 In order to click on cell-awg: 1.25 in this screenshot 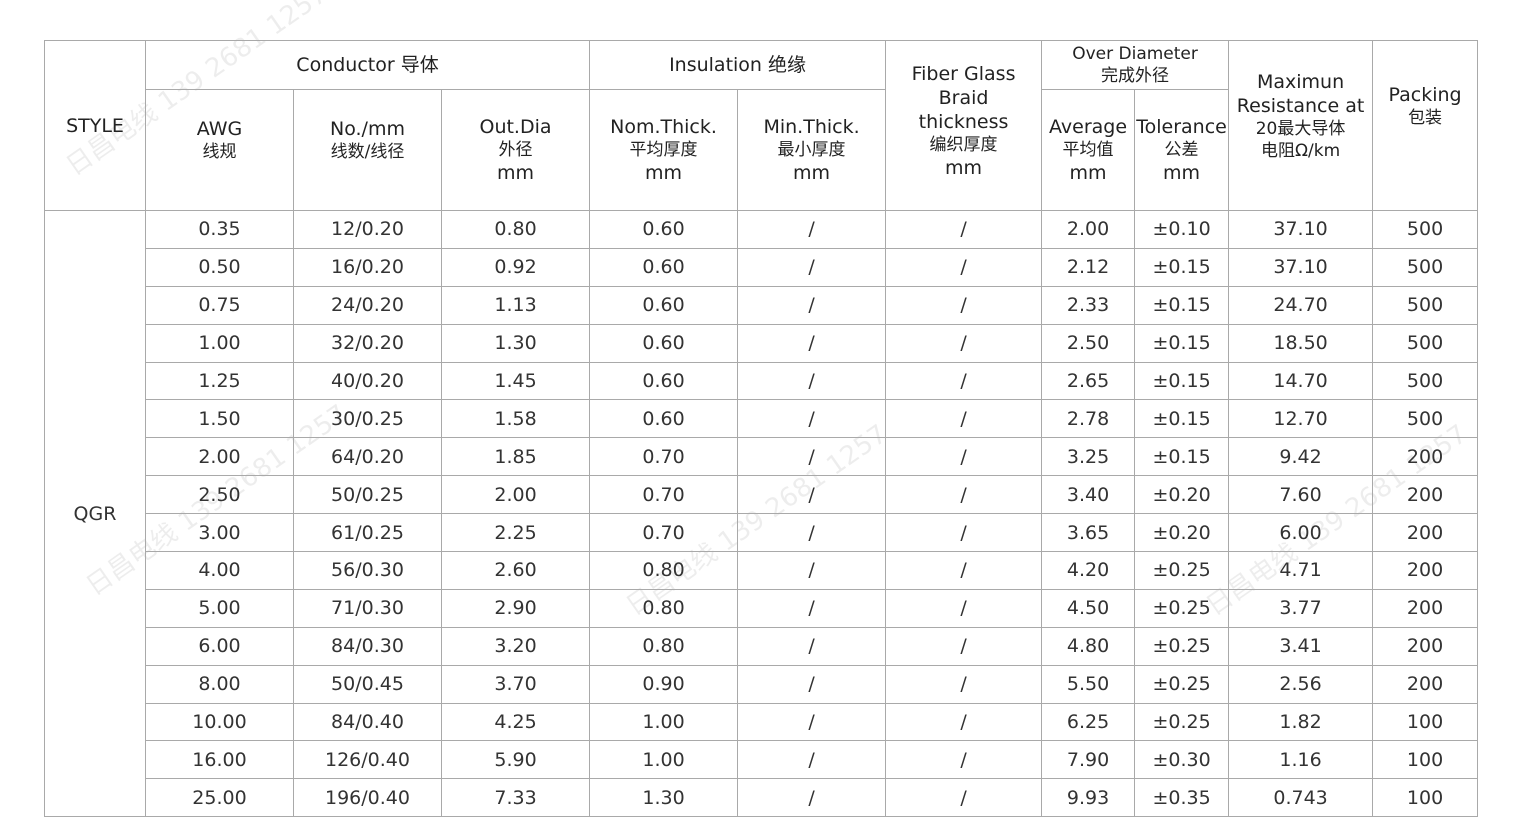, I will do `click(219, 381)`.